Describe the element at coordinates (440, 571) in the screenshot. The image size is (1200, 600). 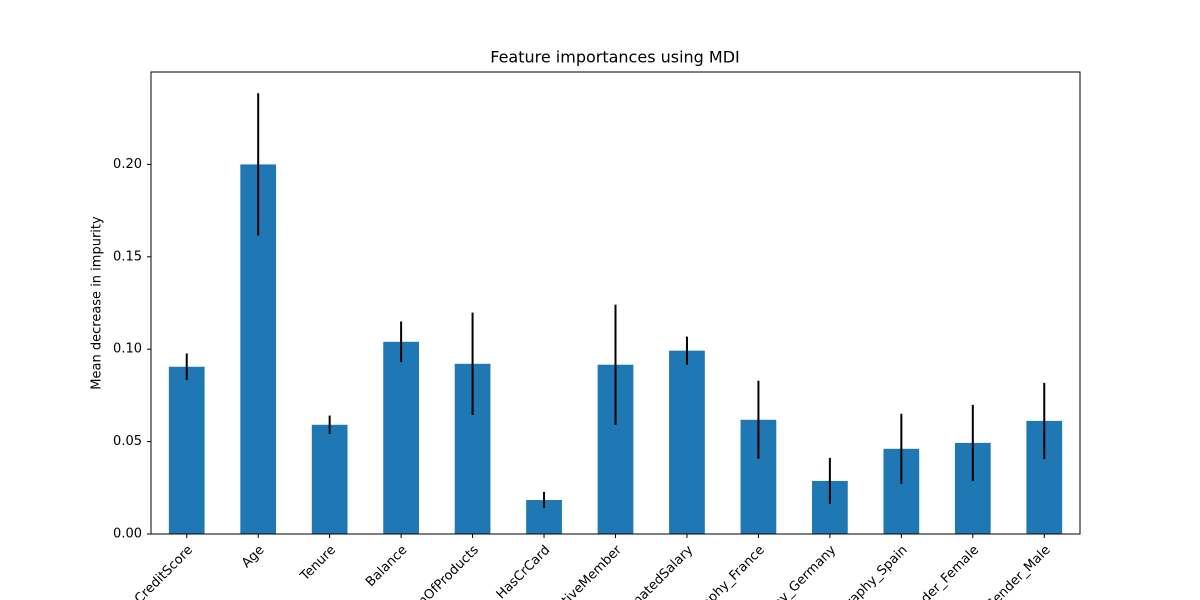
I see `x-tick-label: NumOfProducts` at that location.